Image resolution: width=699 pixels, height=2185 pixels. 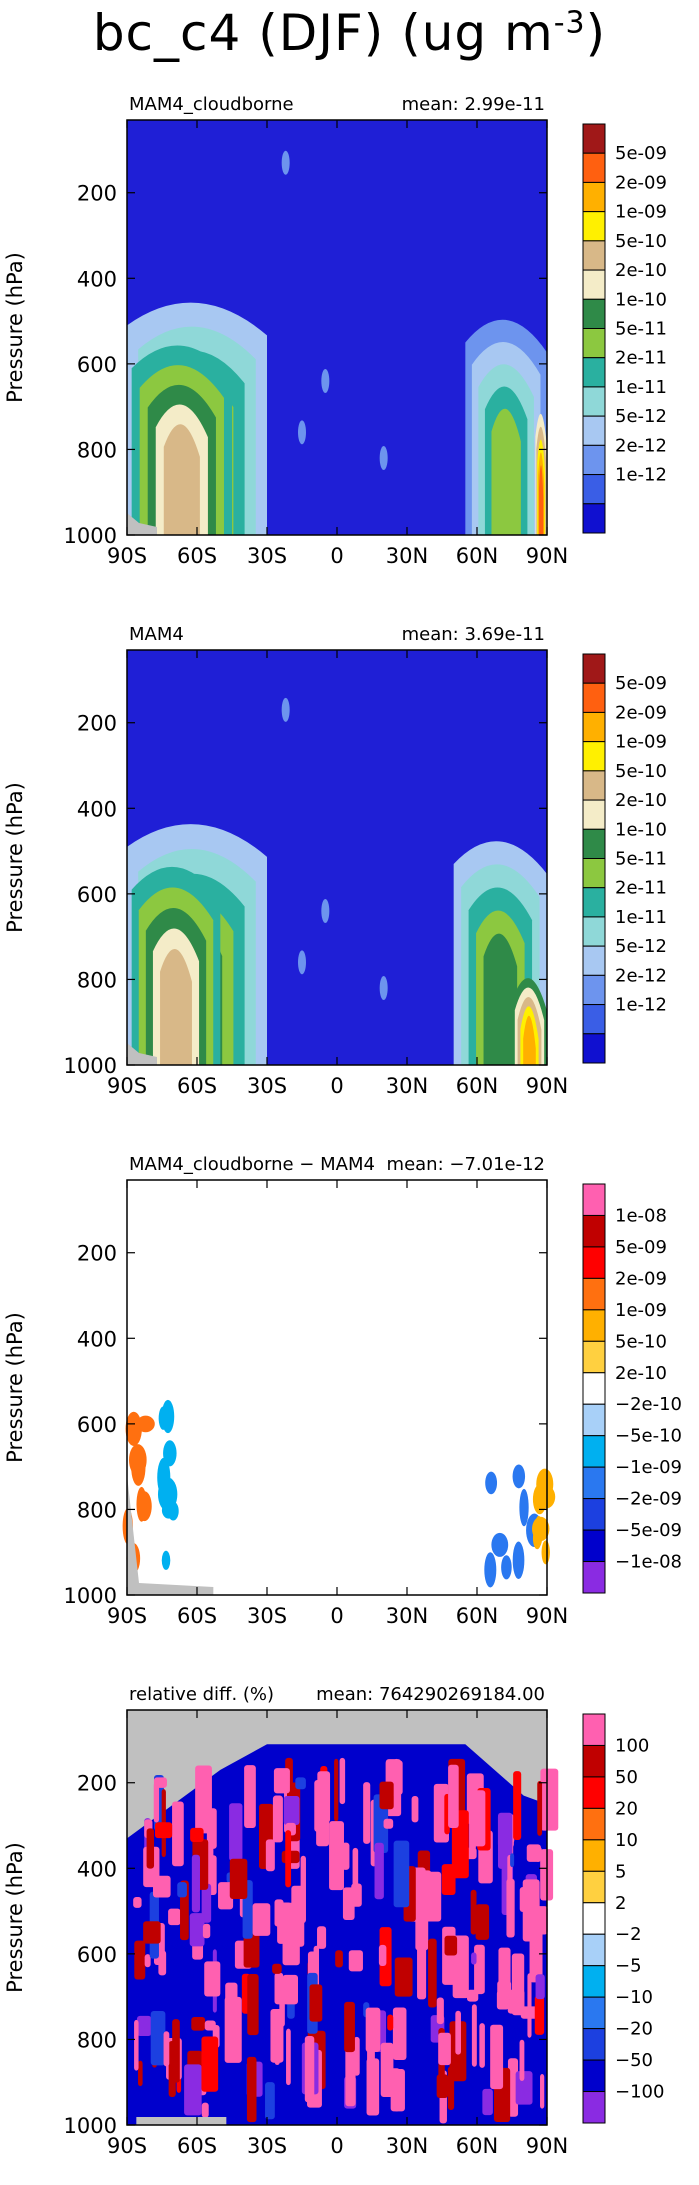 I want to click on colorbar-label: 2e-12, so click(x=641, y=445).